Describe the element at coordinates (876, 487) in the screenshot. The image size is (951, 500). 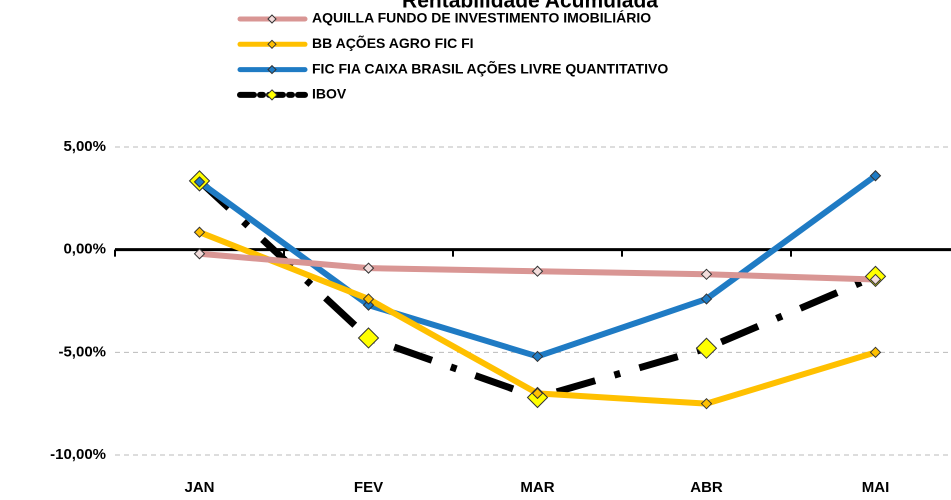
I see `x-tick-label: MAI` at that location.